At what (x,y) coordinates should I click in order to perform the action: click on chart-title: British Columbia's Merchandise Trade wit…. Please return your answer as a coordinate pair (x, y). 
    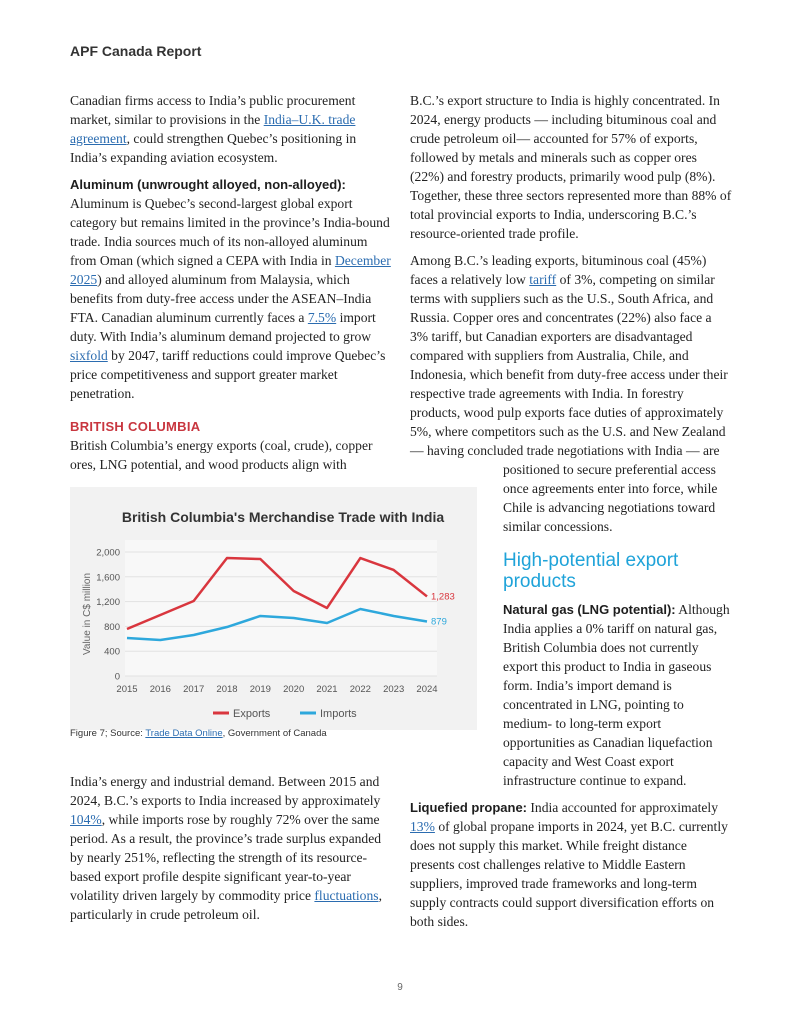
    Looking at the image, I should click on (283, 517).